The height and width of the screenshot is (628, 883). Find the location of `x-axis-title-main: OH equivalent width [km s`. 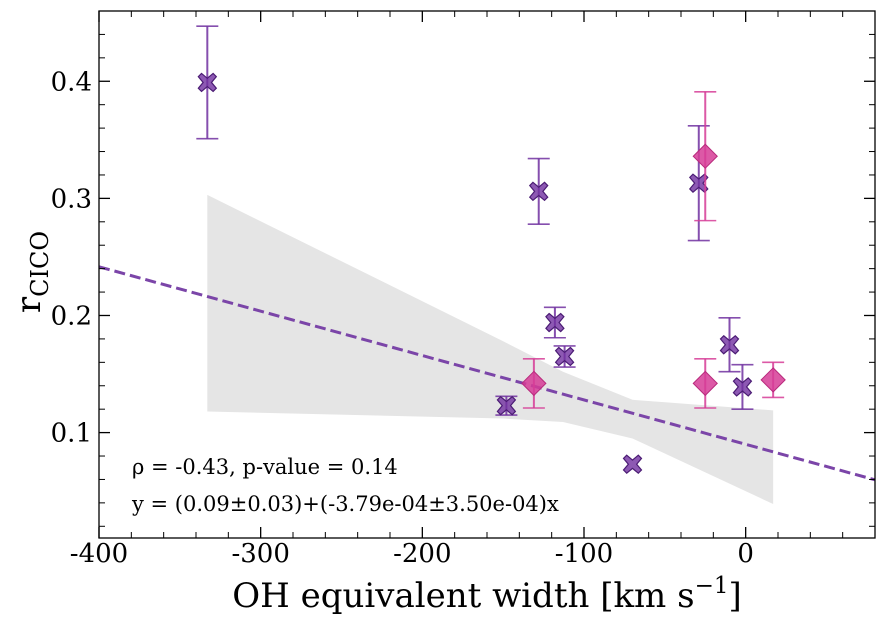

x-axis-title-main: OH equivalent width [km s is located at coordinates (463, 596).